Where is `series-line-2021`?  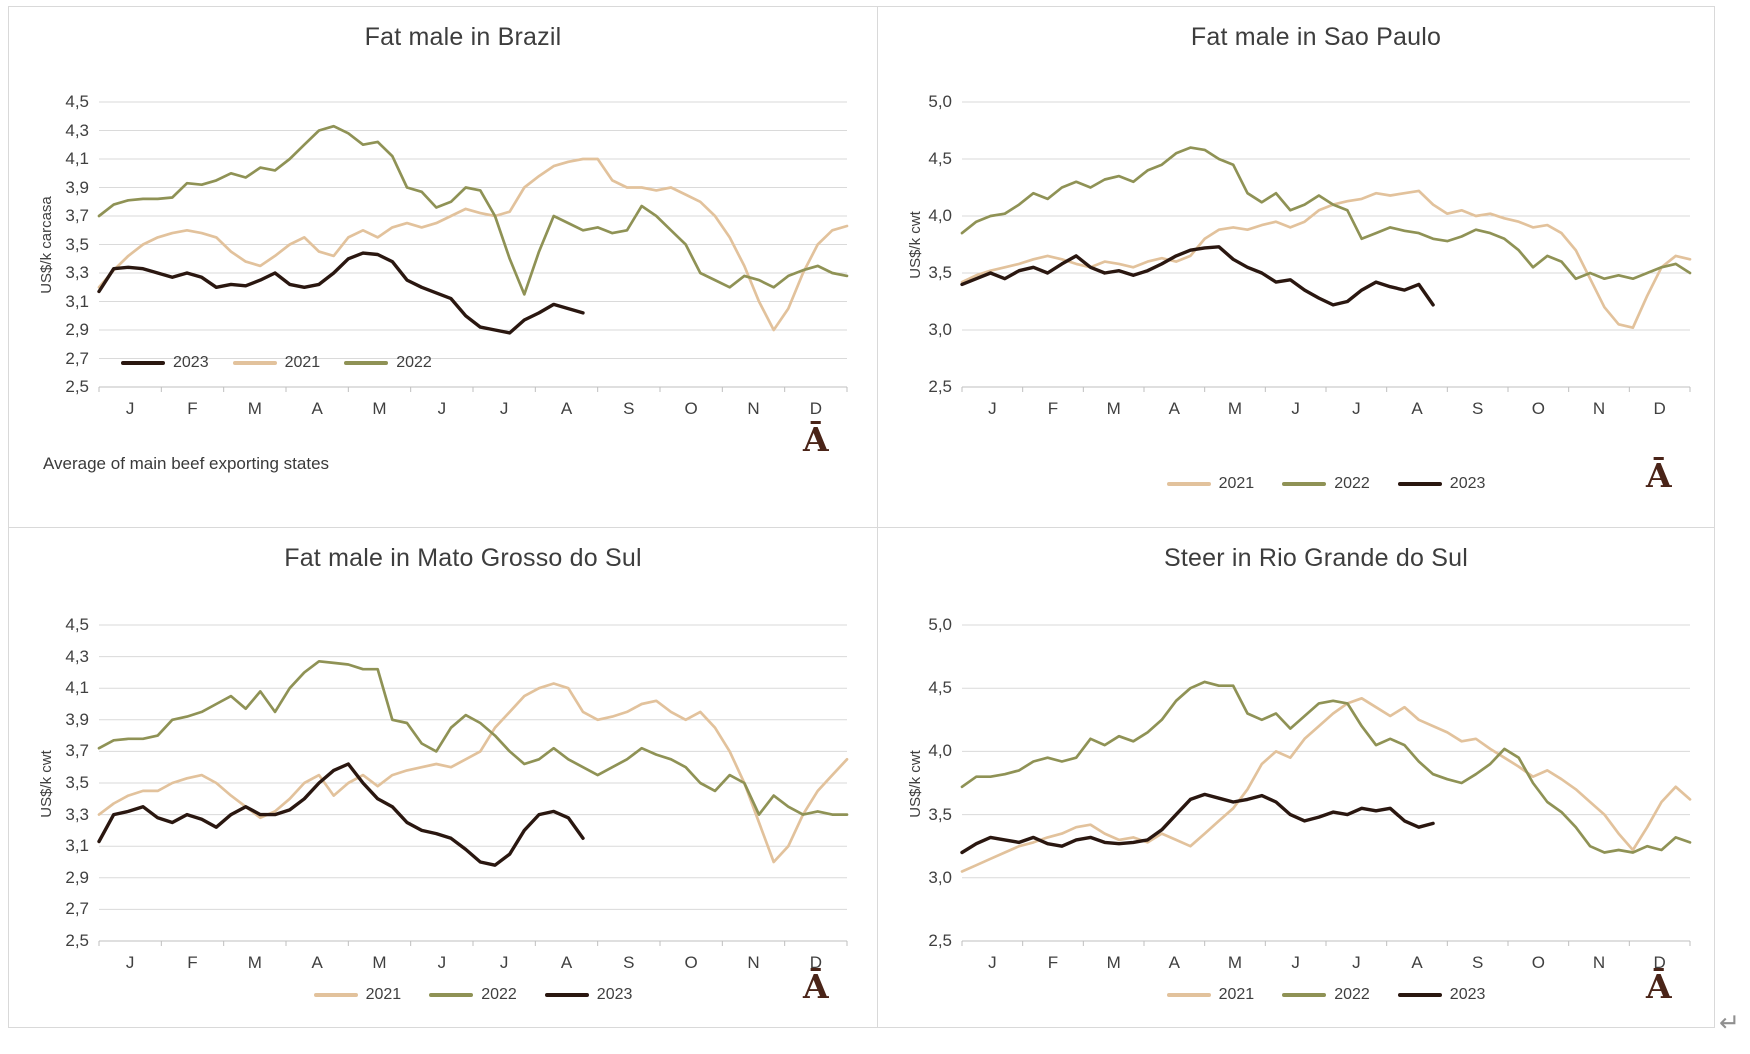
series-line-2021 is located at coordinates (1326, 784).